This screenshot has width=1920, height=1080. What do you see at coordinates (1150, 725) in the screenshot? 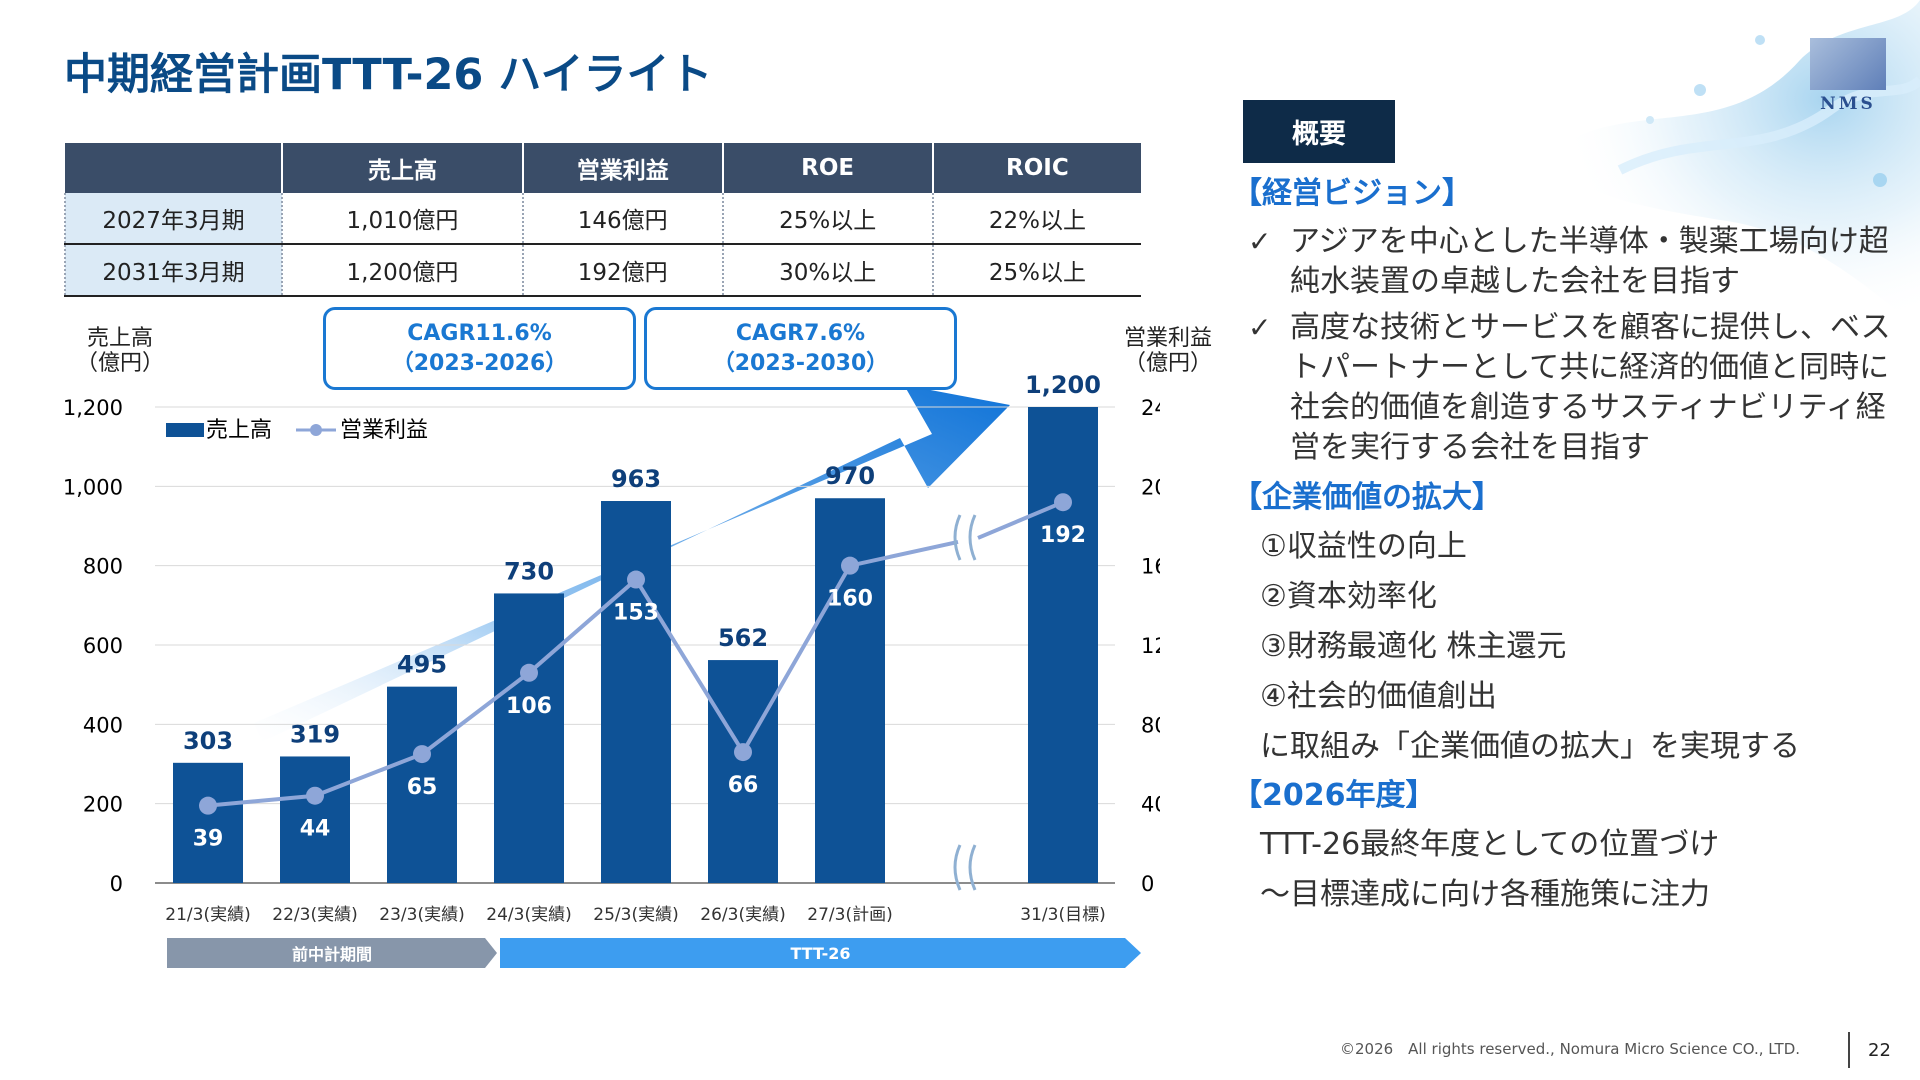
I see `y-right-tick-label: 80` at bounding box center [1150, 725].